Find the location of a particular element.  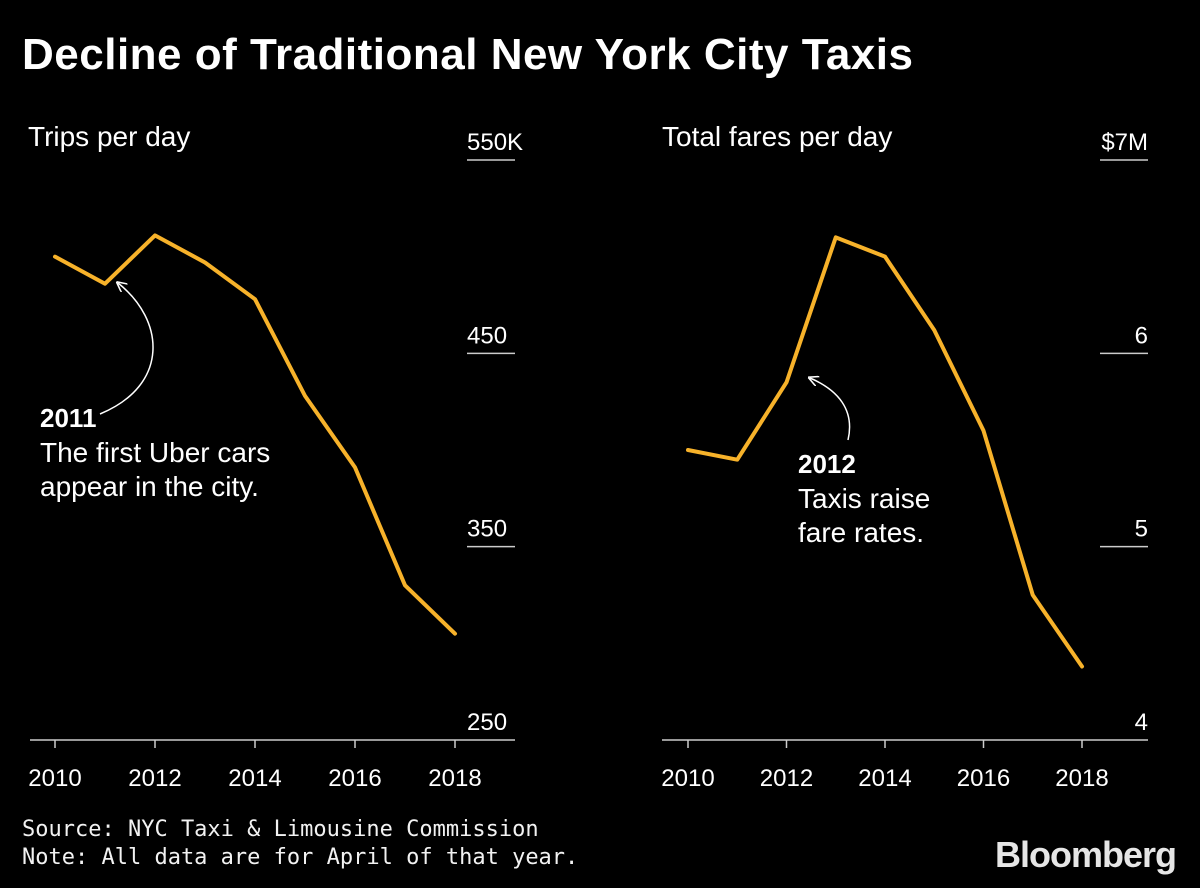

y-tick-label: 450 is located at coordinates (487, 335).